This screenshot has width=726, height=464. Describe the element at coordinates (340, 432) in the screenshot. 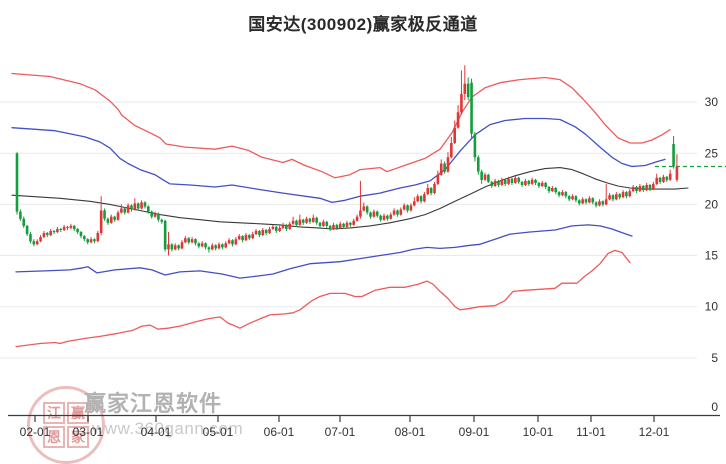

I see `svg-text: 07-01` at that location.